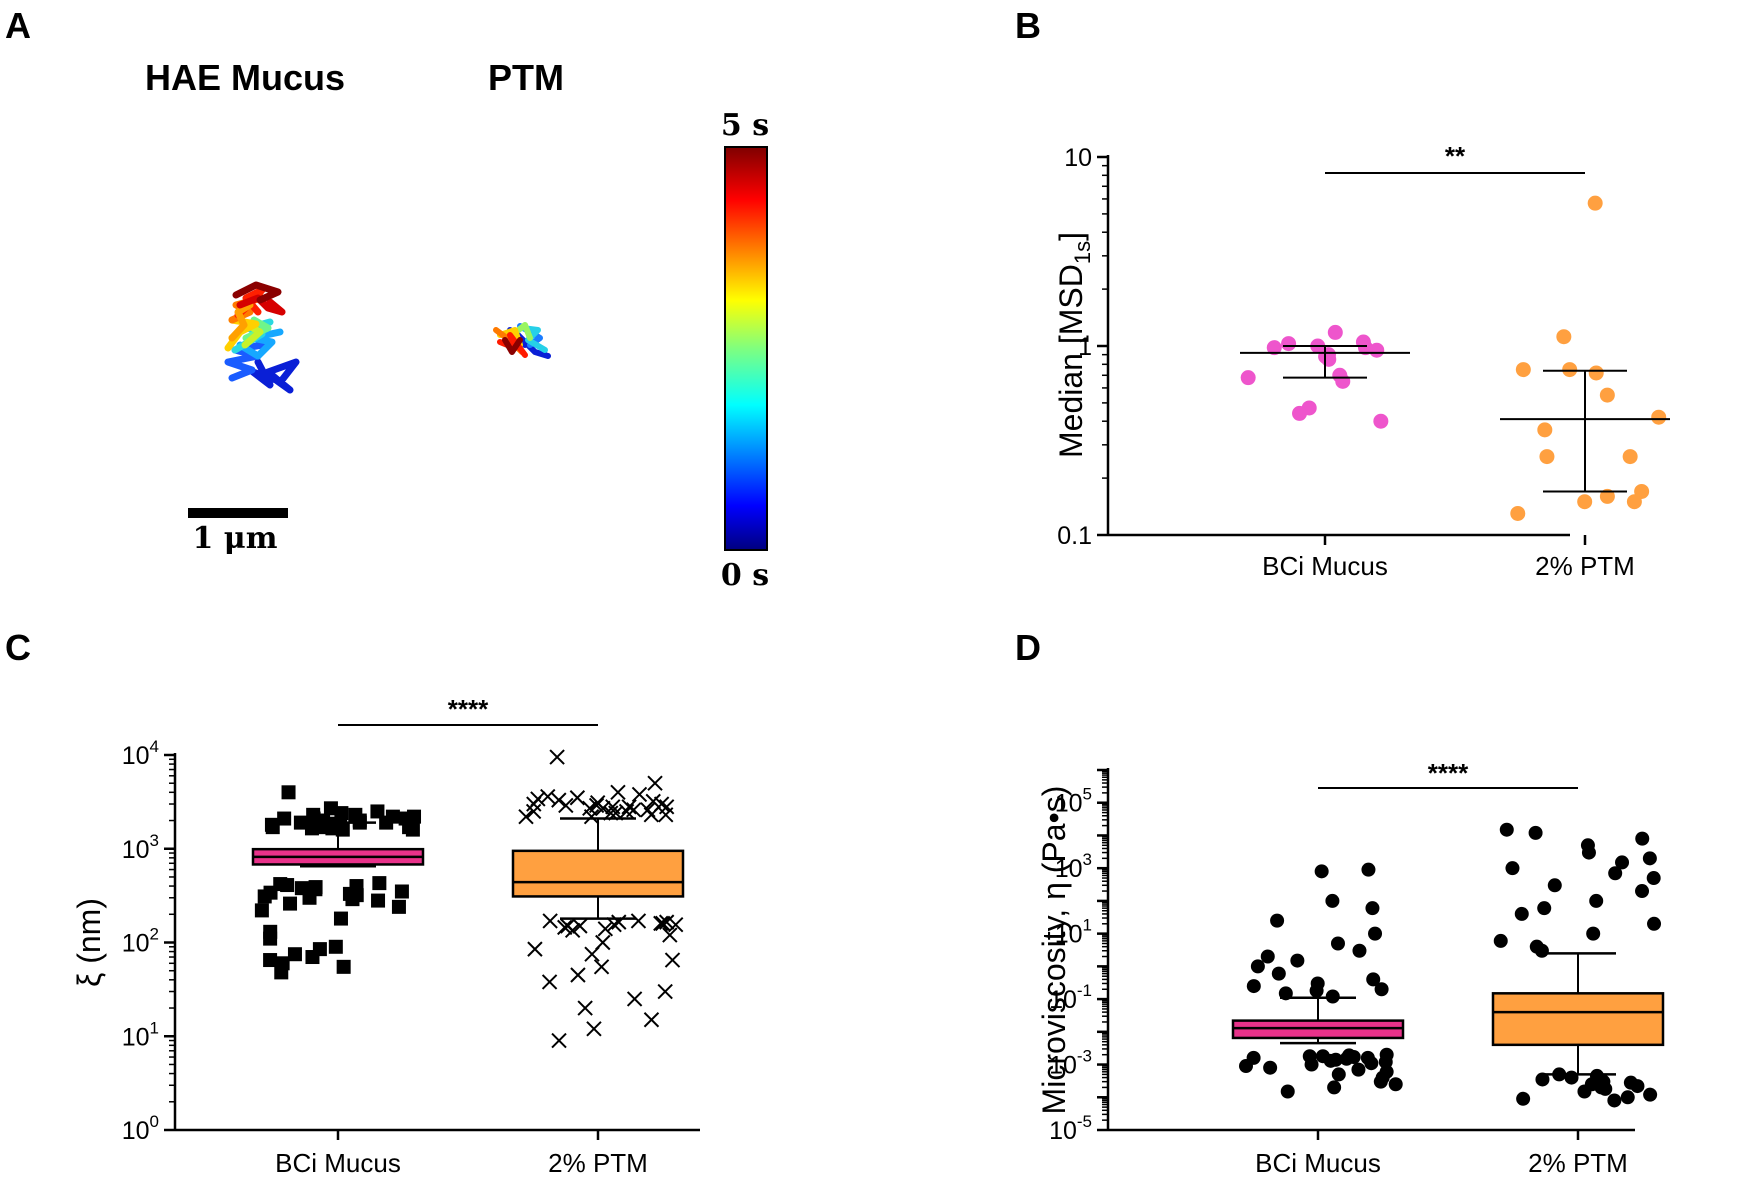  Describe the element at coordinates (746, 348) in the screenshot. I see `colorbar` at that location.